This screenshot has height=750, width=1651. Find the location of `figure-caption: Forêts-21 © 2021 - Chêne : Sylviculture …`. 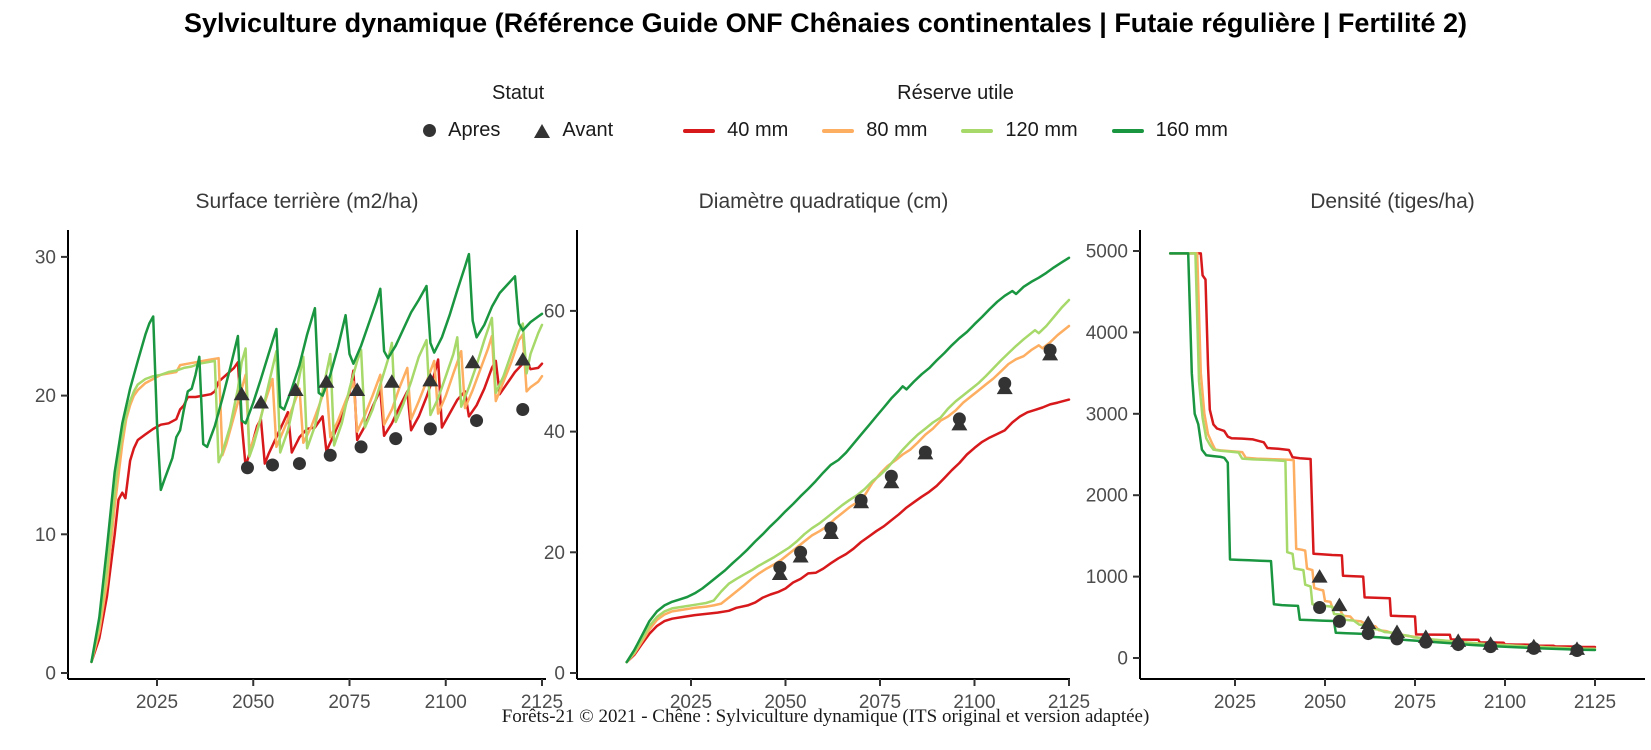

figure-caption: Forêts-21 © 2021 - Chêne : Sylviculture … is located at coordinates (825, 716).